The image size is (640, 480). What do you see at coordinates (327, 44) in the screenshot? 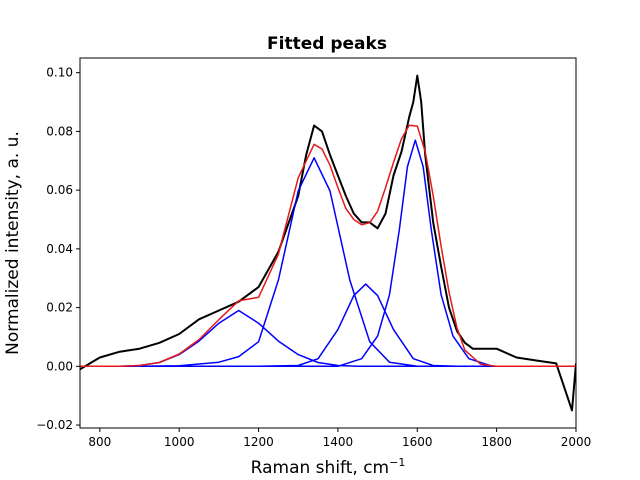
I see `chart-title: Fitted peaks` at bounding box center [327, 44].